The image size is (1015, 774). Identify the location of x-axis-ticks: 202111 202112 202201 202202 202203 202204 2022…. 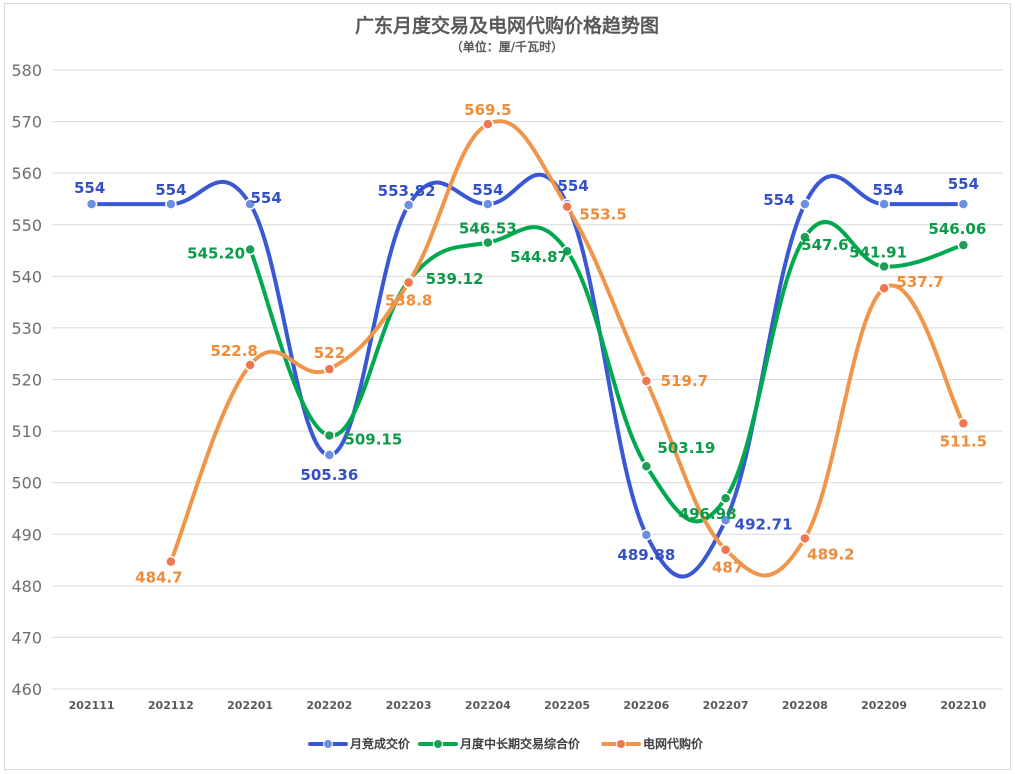
(528, 705).